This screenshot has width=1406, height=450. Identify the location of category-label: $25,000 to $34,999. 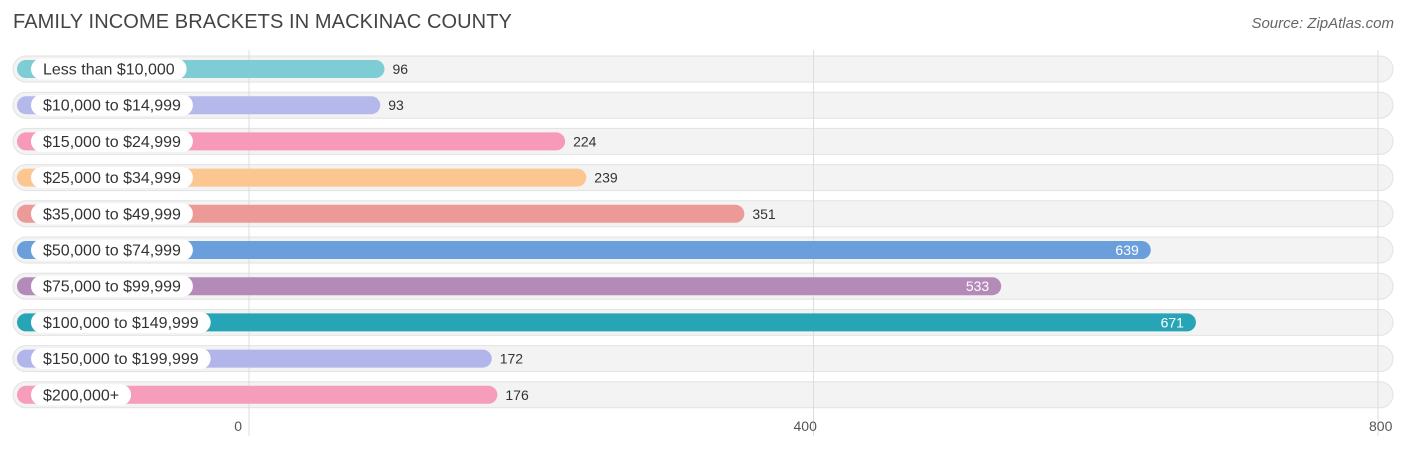
(112, 178).